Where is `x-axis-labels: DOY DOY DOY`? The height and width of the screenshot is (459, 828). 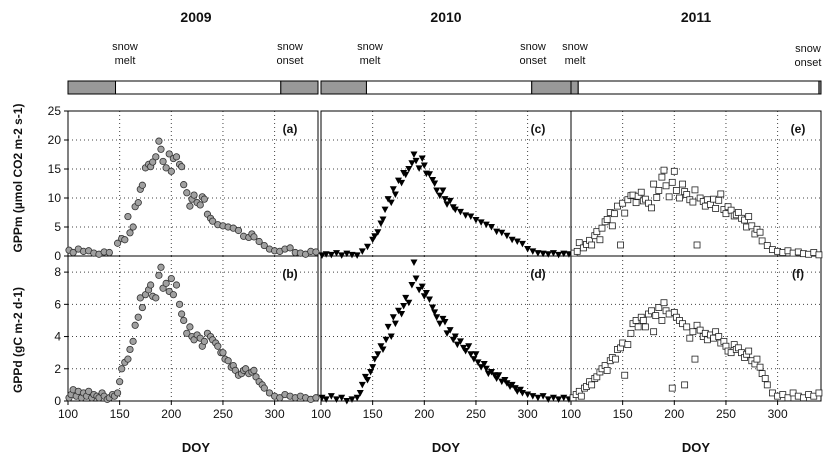 x-axis-labels: DOY DOY DOY is located at coordinates (446, 447).